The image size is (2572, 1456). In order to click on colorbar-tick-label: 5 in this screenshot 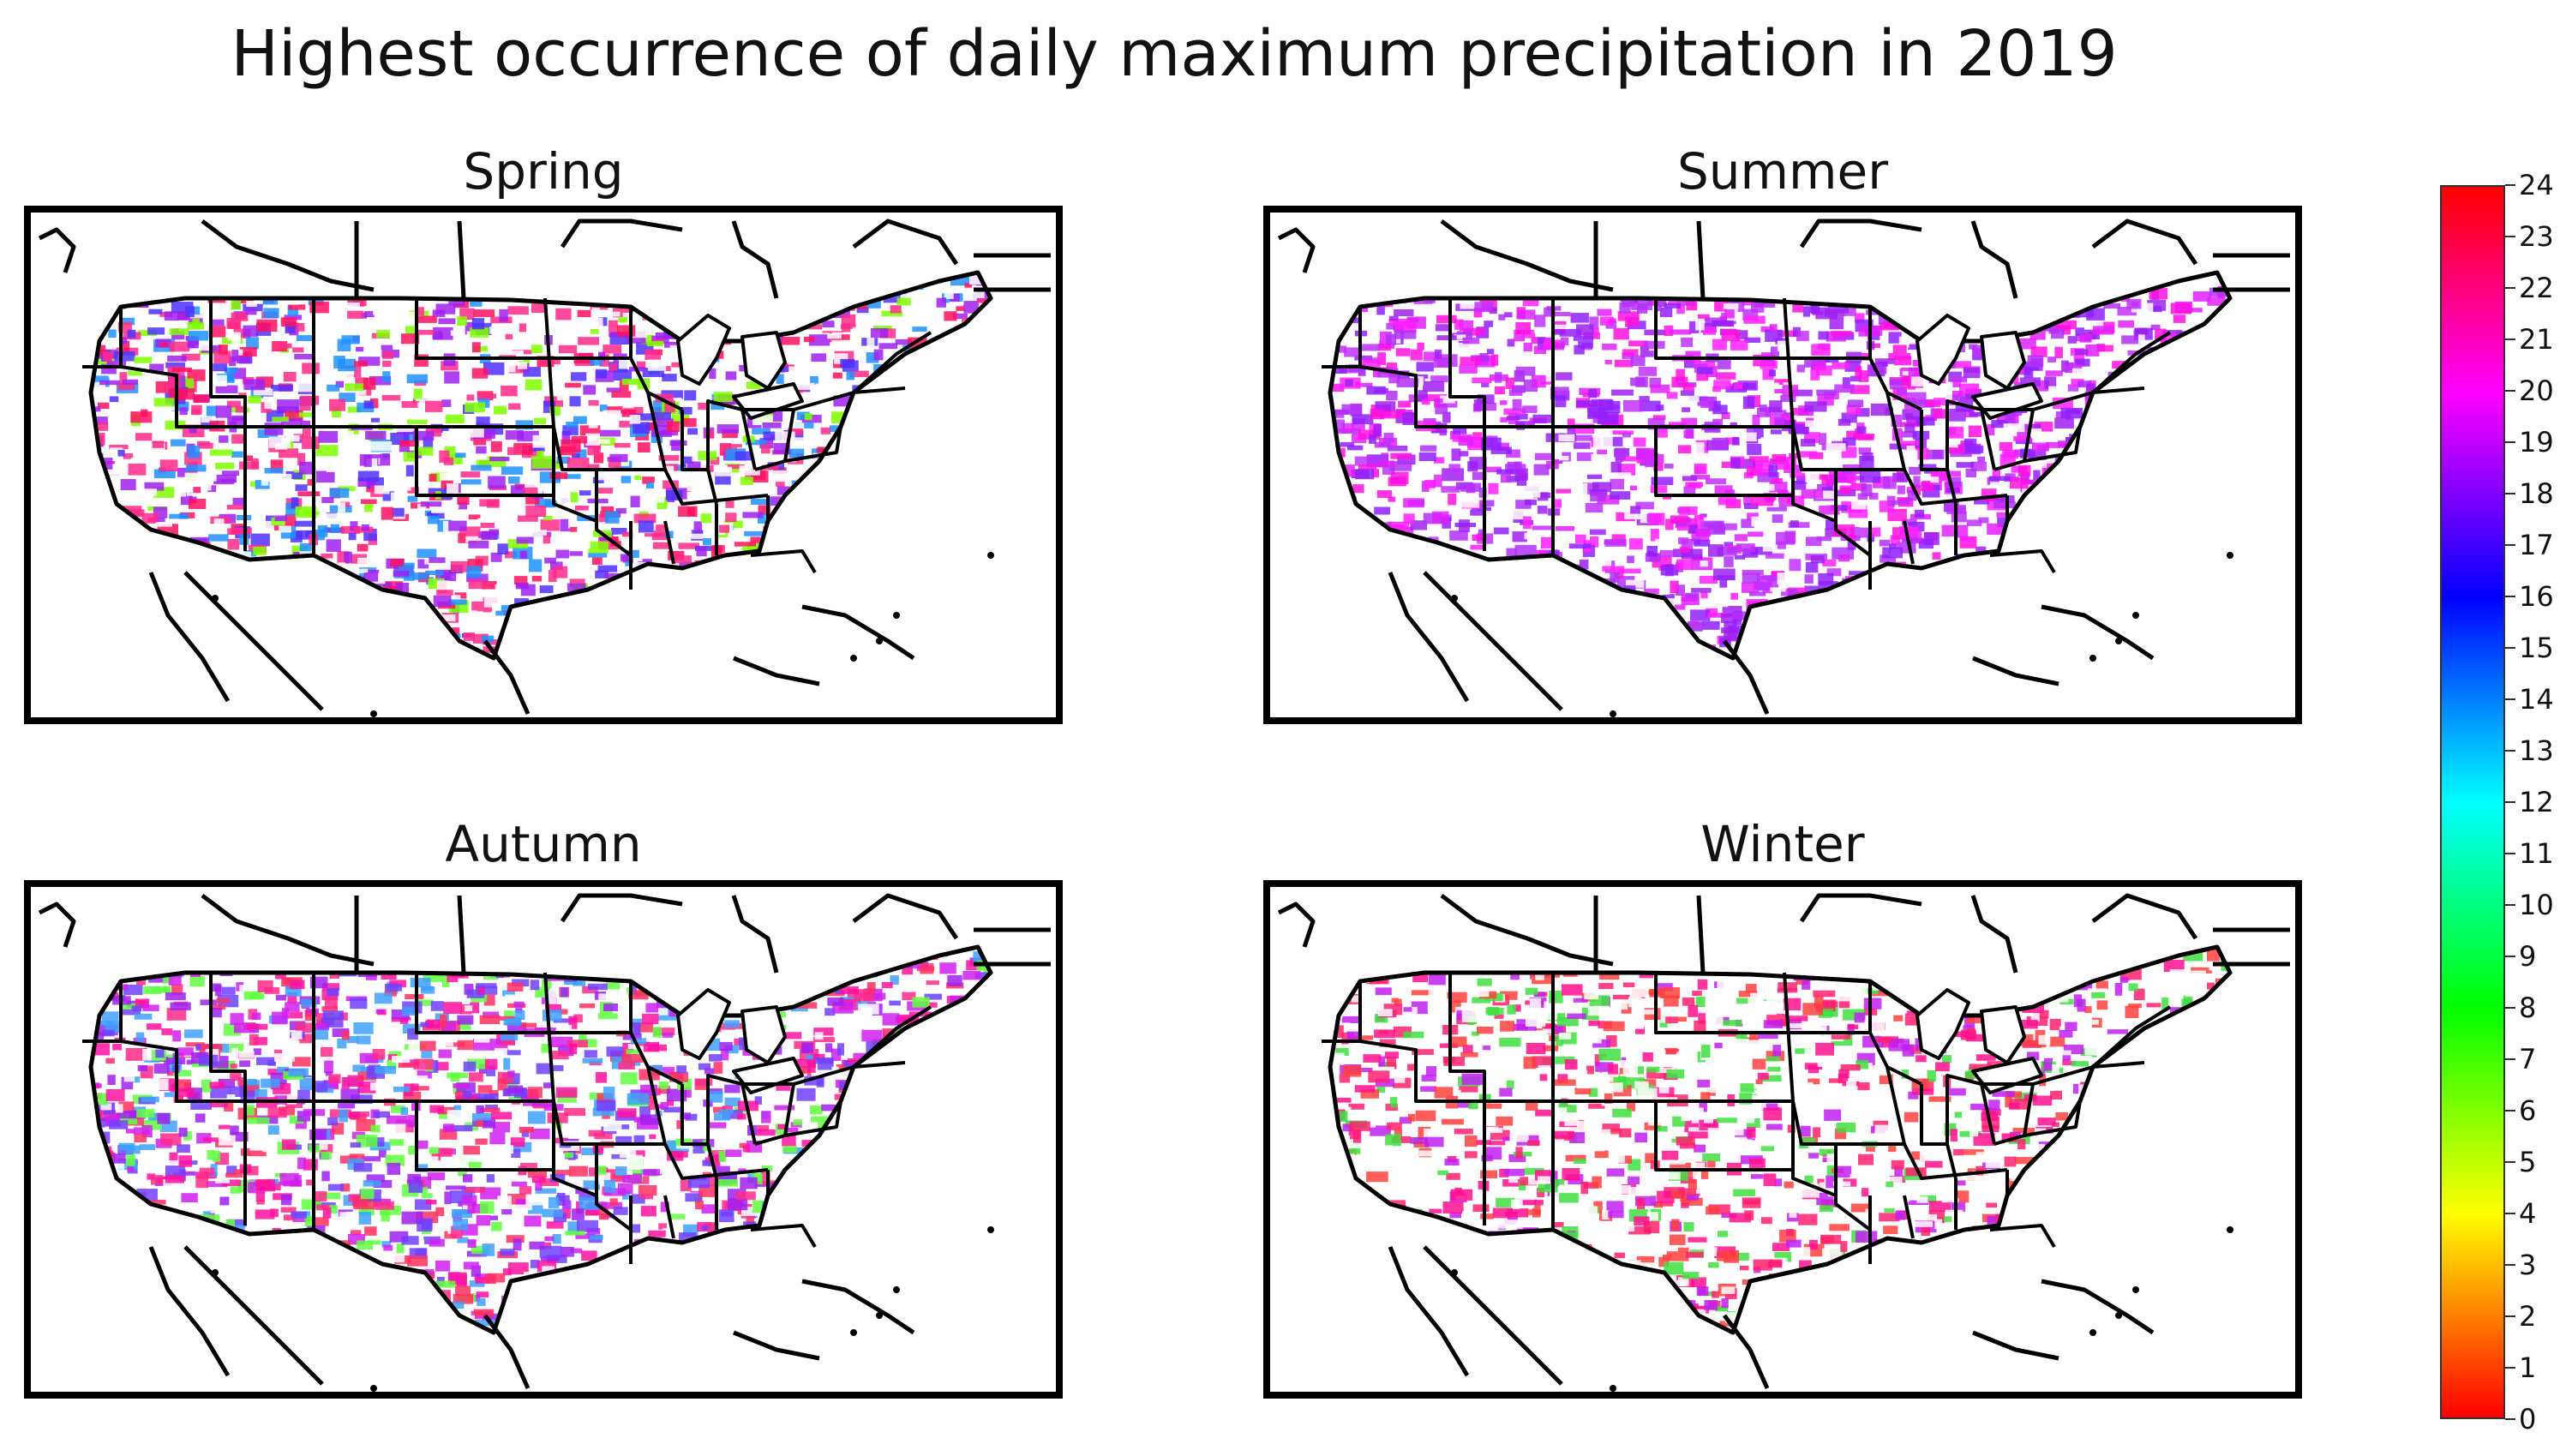, I will do `click(2528, 1162)`.